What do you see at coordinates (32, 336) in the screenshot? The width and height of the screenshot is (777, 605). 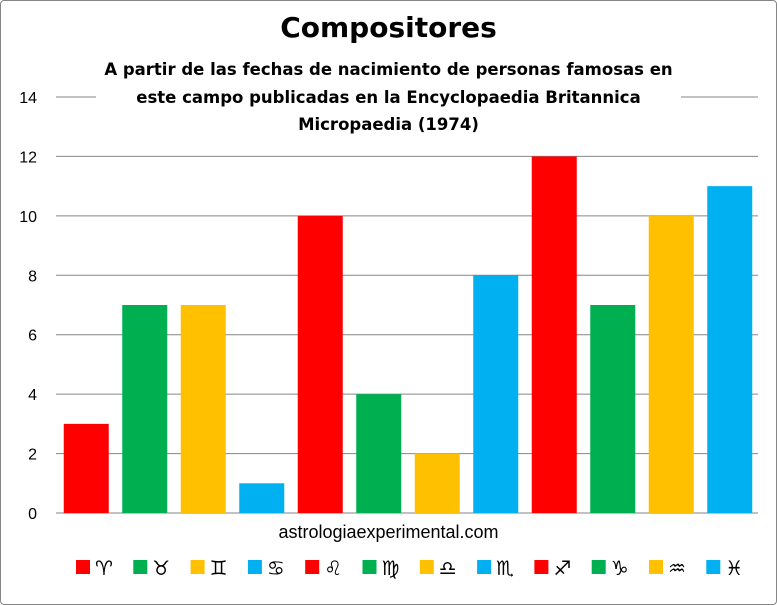 I see `y-tick-label: 6` at bounding box center [32, 336].